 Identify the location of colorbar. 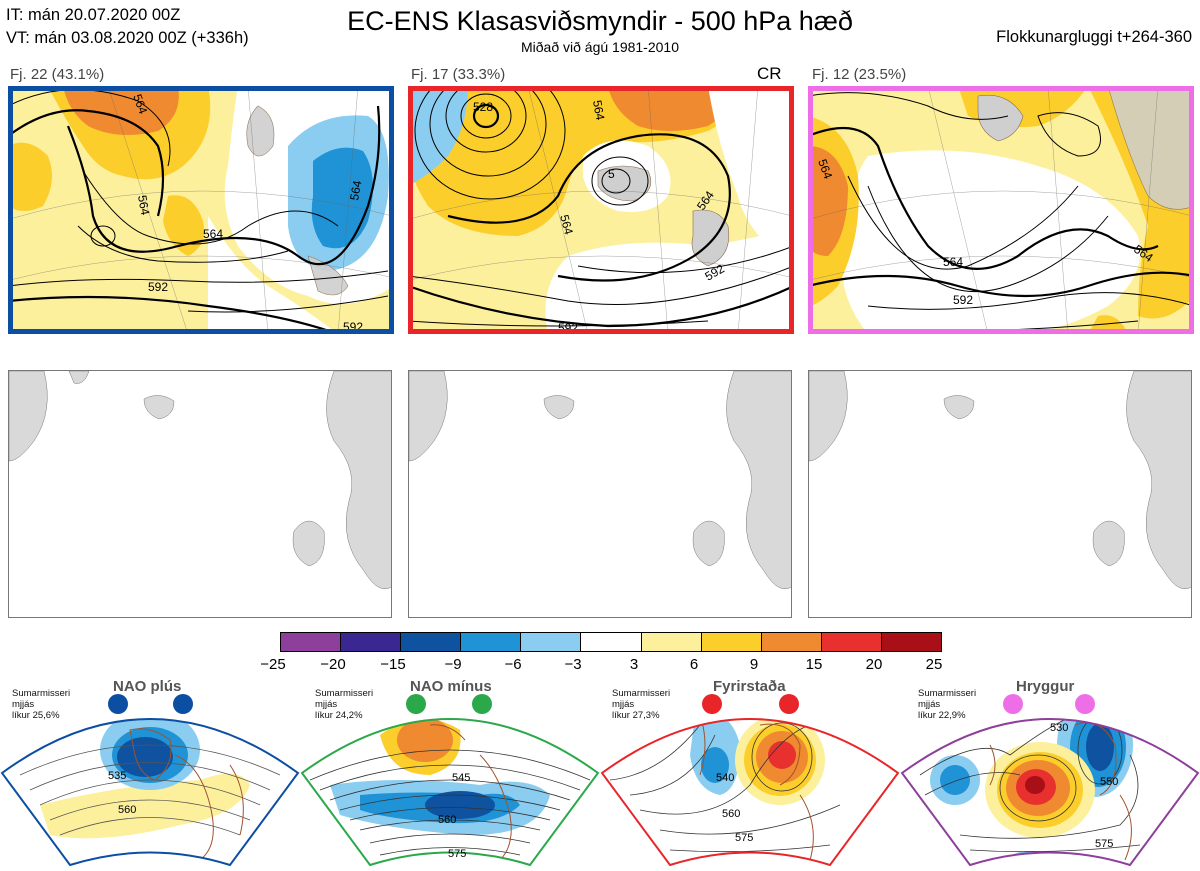
(611, 642).